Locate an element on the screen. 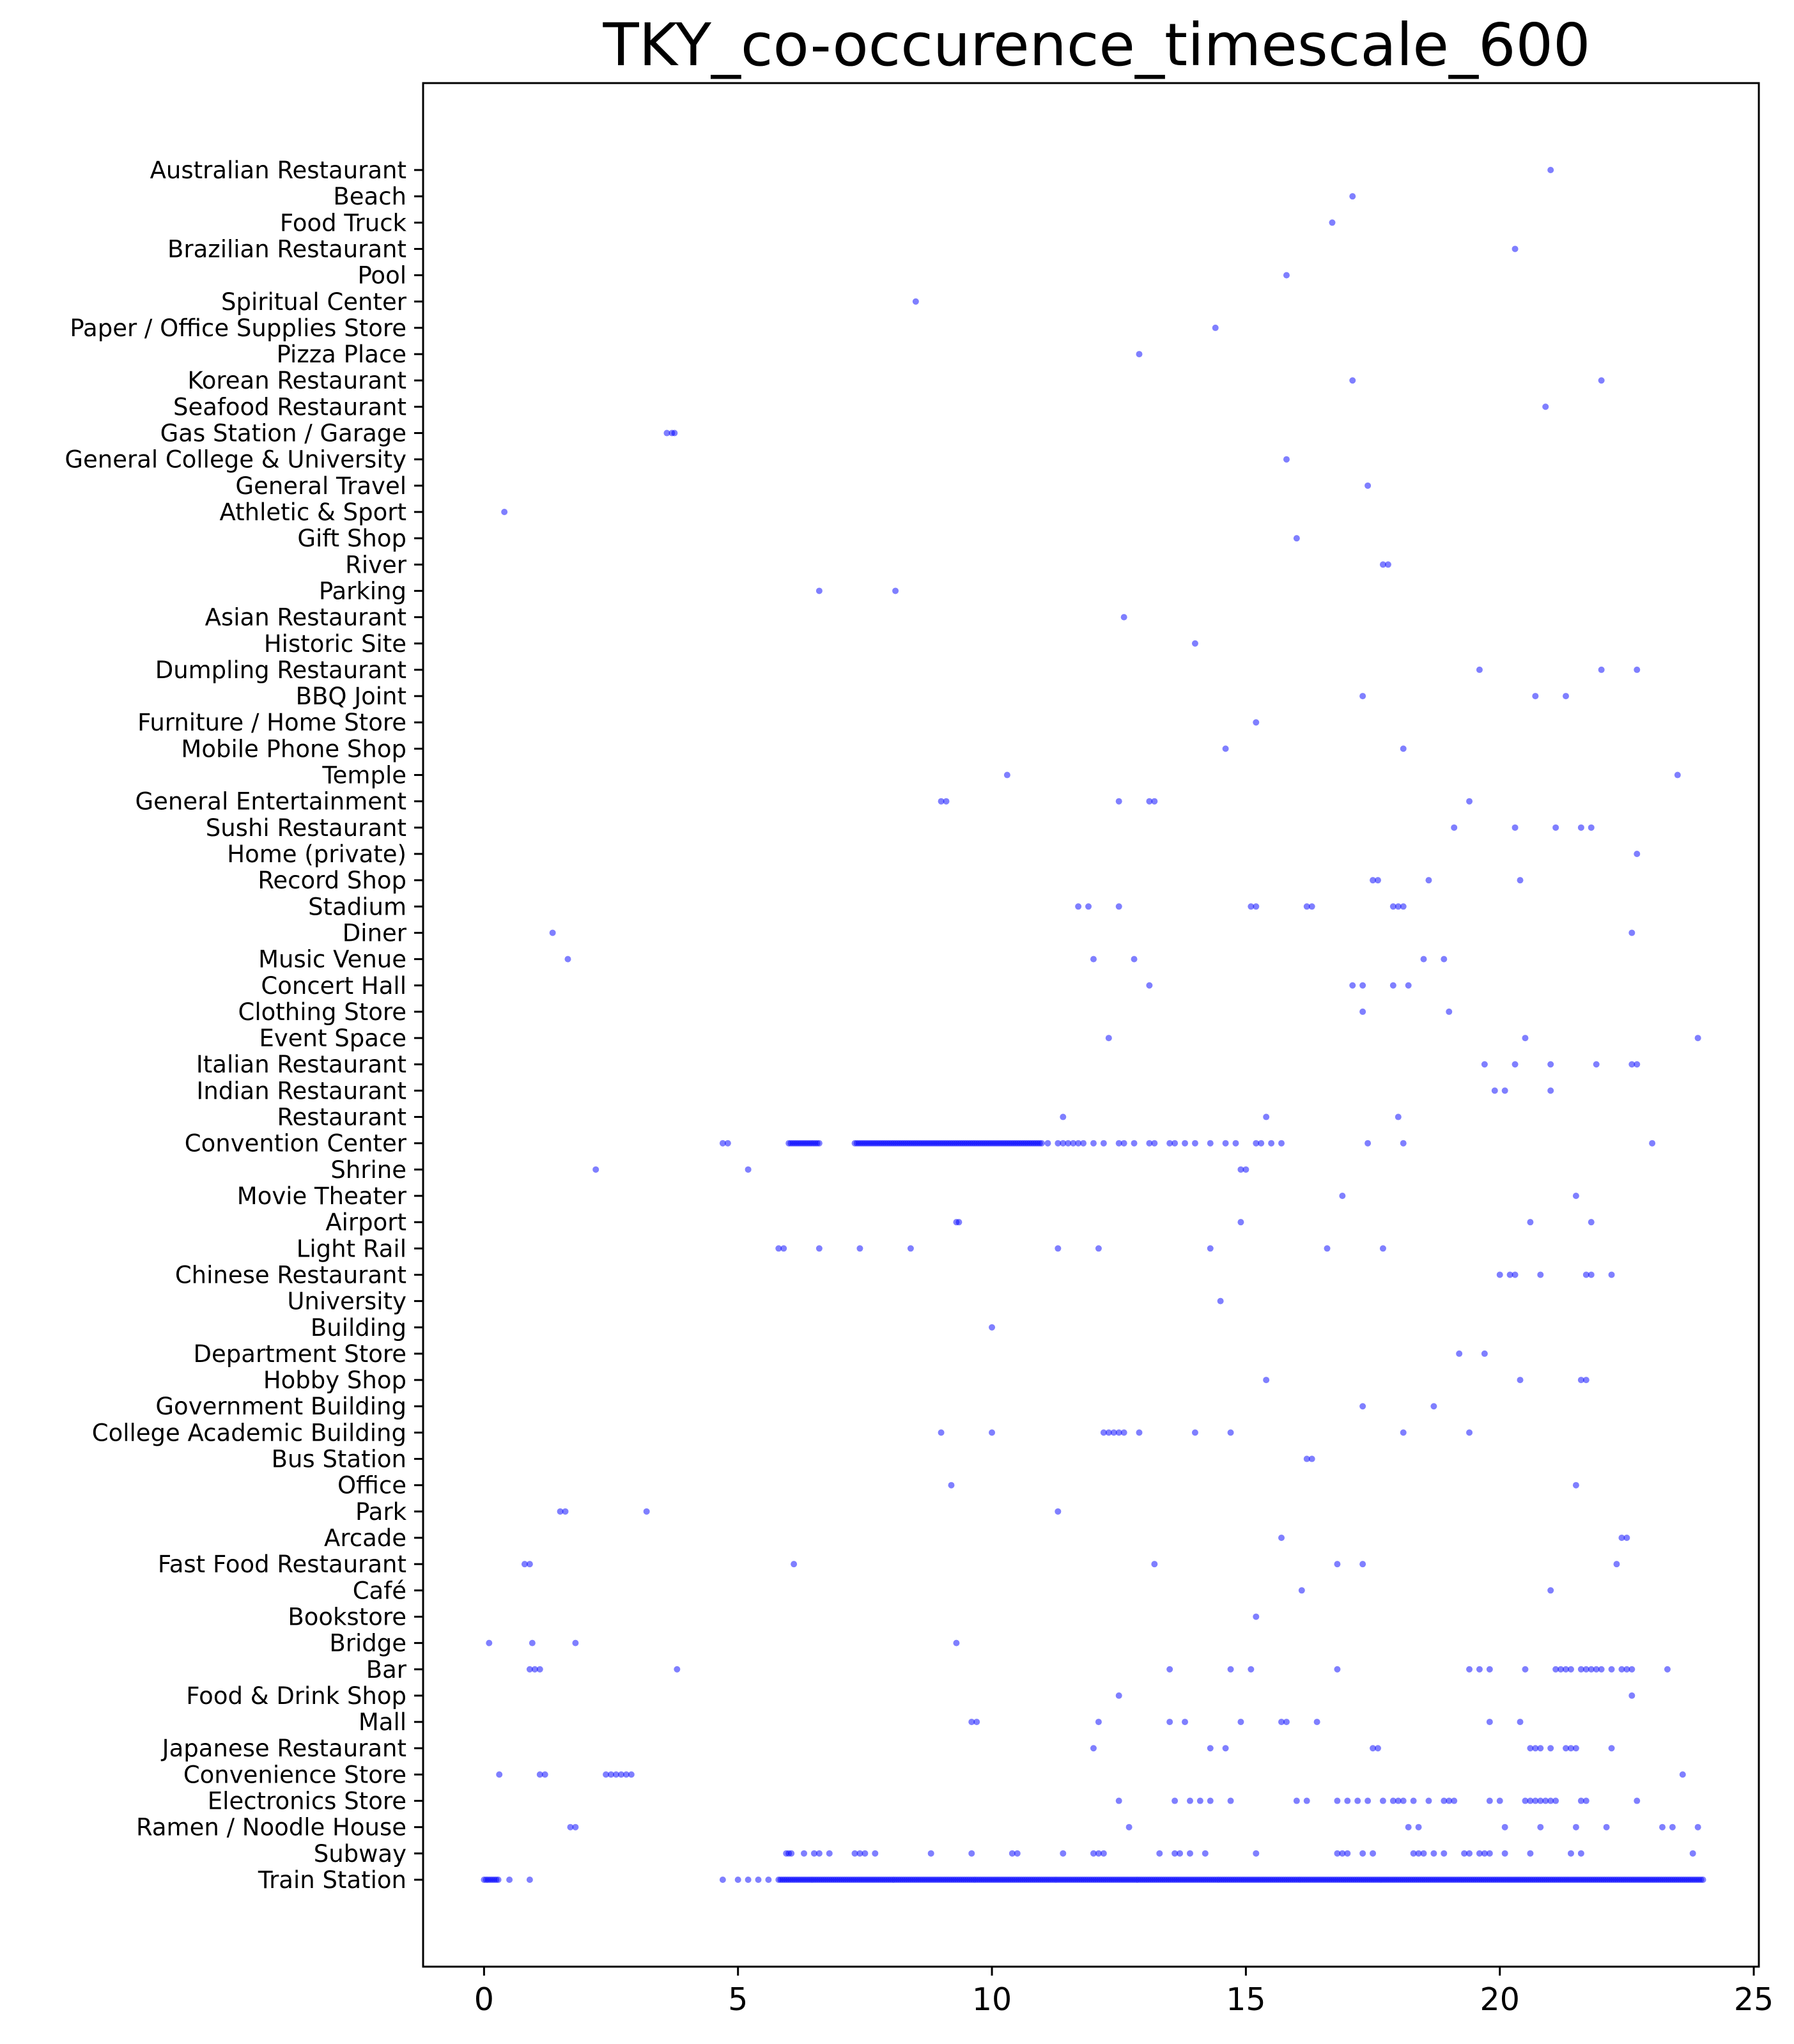 This screenshot has width=1794, height=2044. y-tick-label: Convenience Store is located at coordinates (294, 1774).